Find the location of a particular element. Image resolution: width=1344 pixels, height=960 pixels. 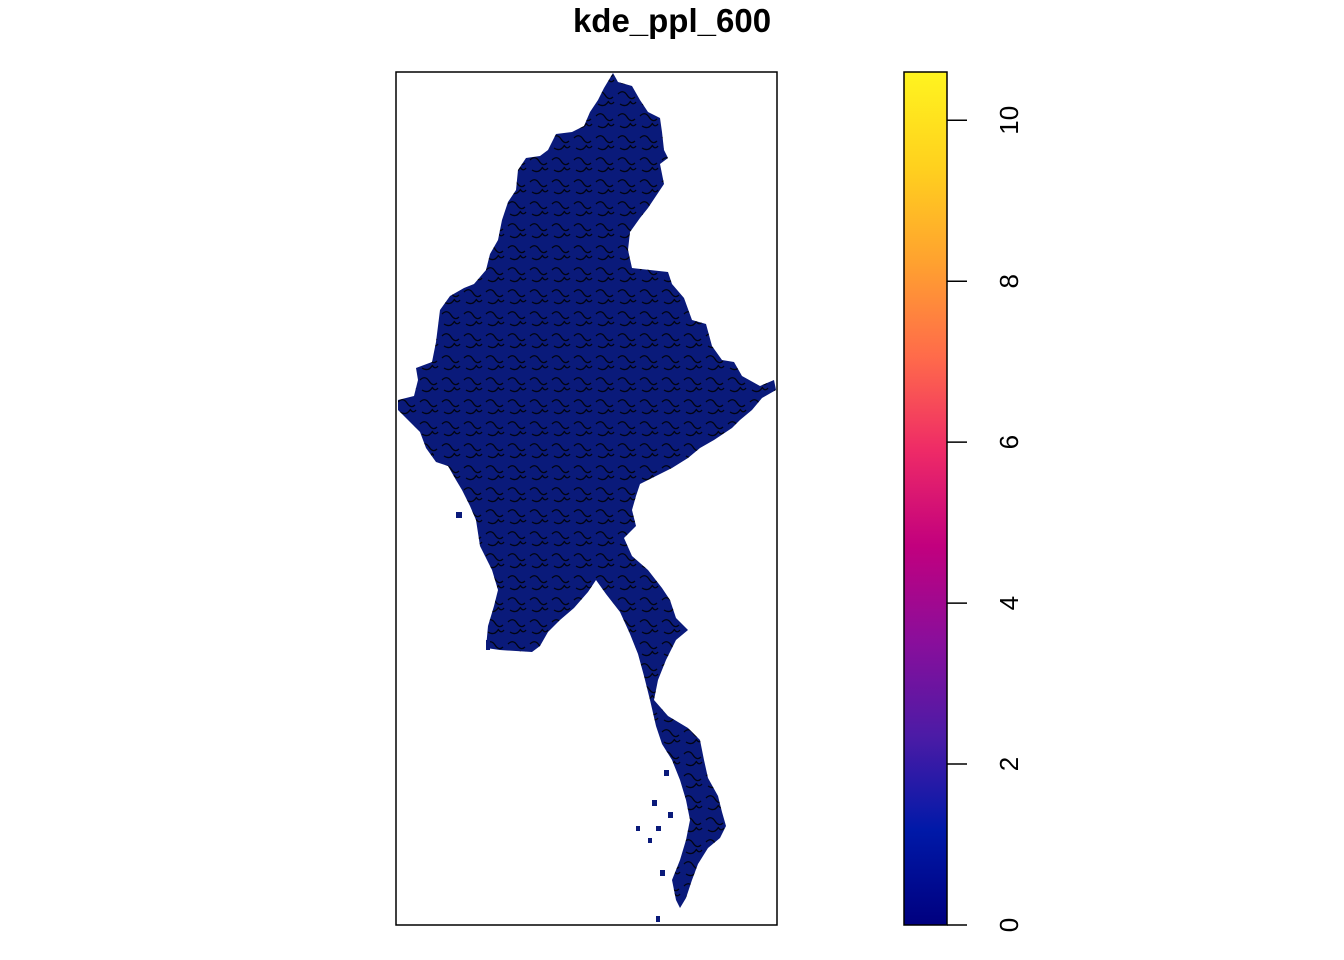

legend-ticks: 0 2 4 6 8 10 is located at coordinates (985, 519).